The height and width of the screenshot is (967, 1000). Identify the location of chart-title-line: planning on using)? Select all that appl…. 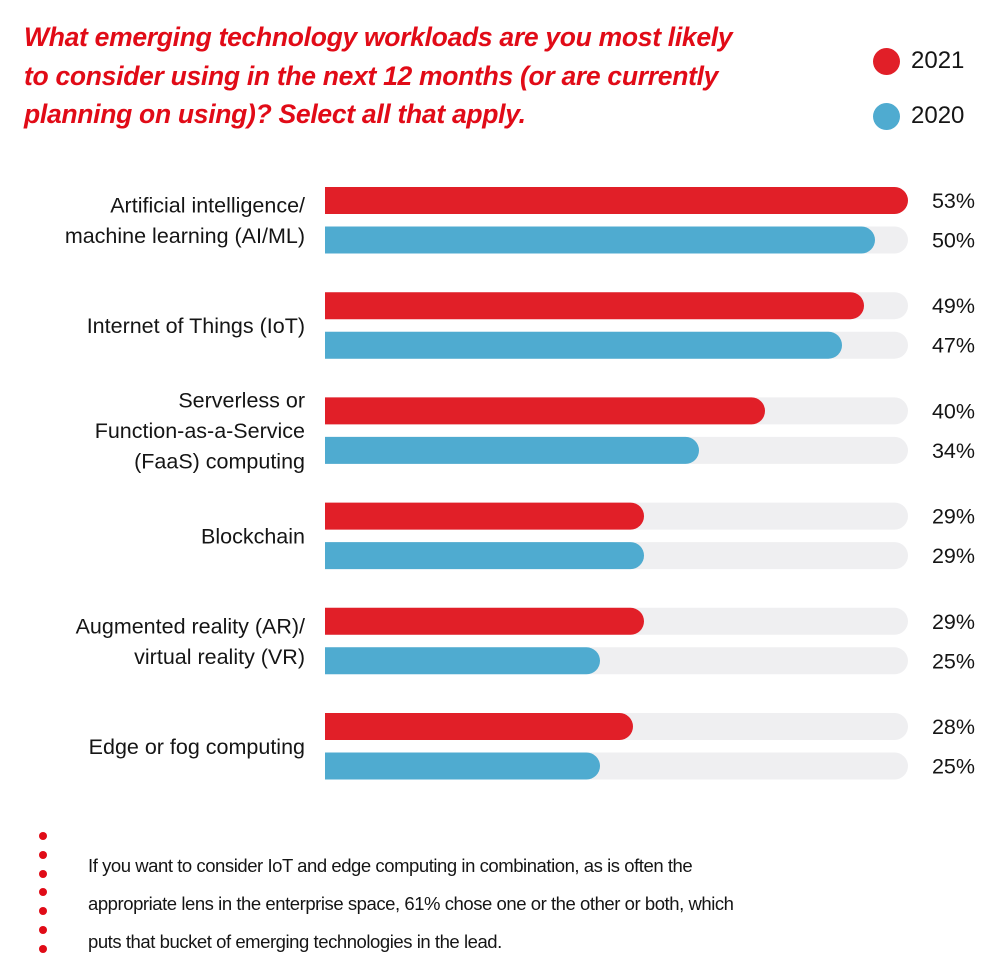
(275, 114).